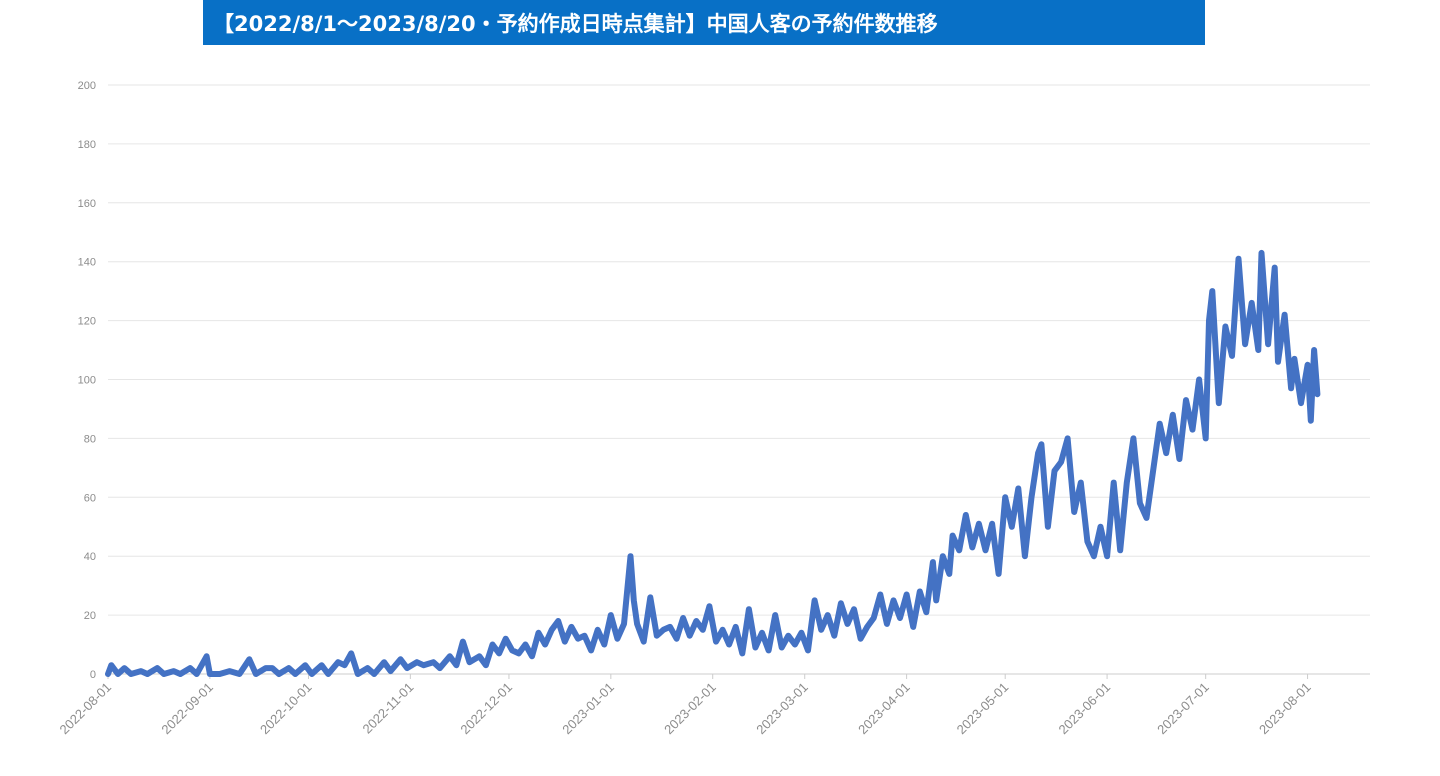 This screenshot has height=776, width=1440. What do you see at coordinates (286, 709) in the screenshot?
I see `x-tick-label: 2022-10-01` at bounding box center [286, 709].